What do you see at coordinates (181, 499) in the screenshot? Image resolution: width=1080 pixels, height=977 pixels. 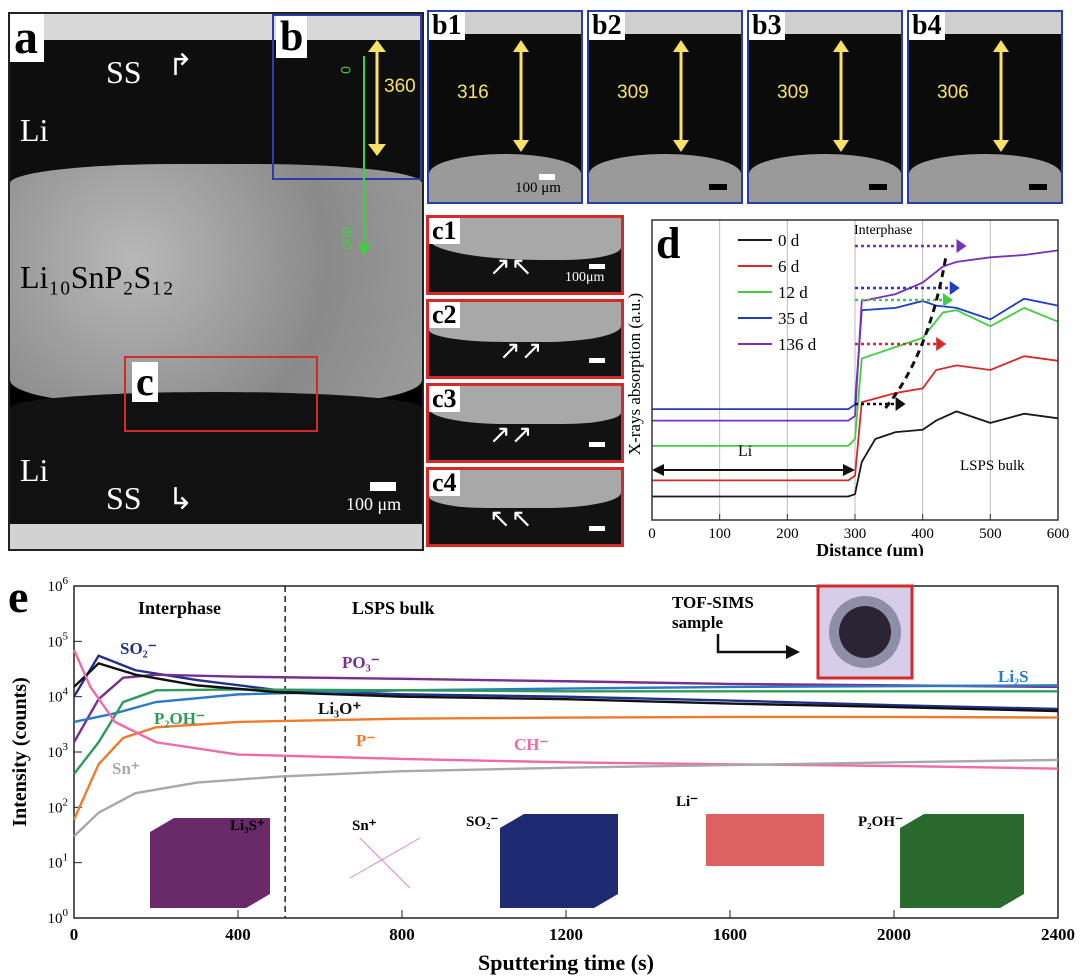 I see `ss-bottom-arrow-icon: ↳` at bounding box center [181, 499].